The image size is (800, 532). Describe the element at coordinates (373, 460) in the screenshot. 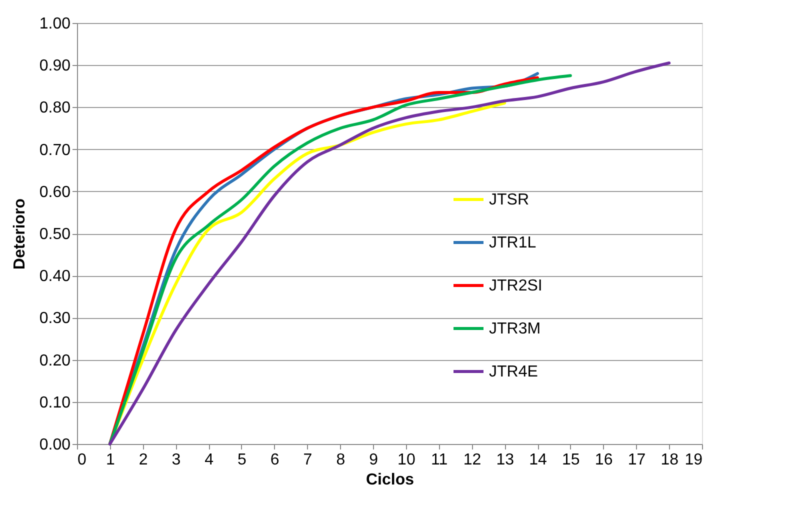

I see `x-tick-label: 9` at that location.